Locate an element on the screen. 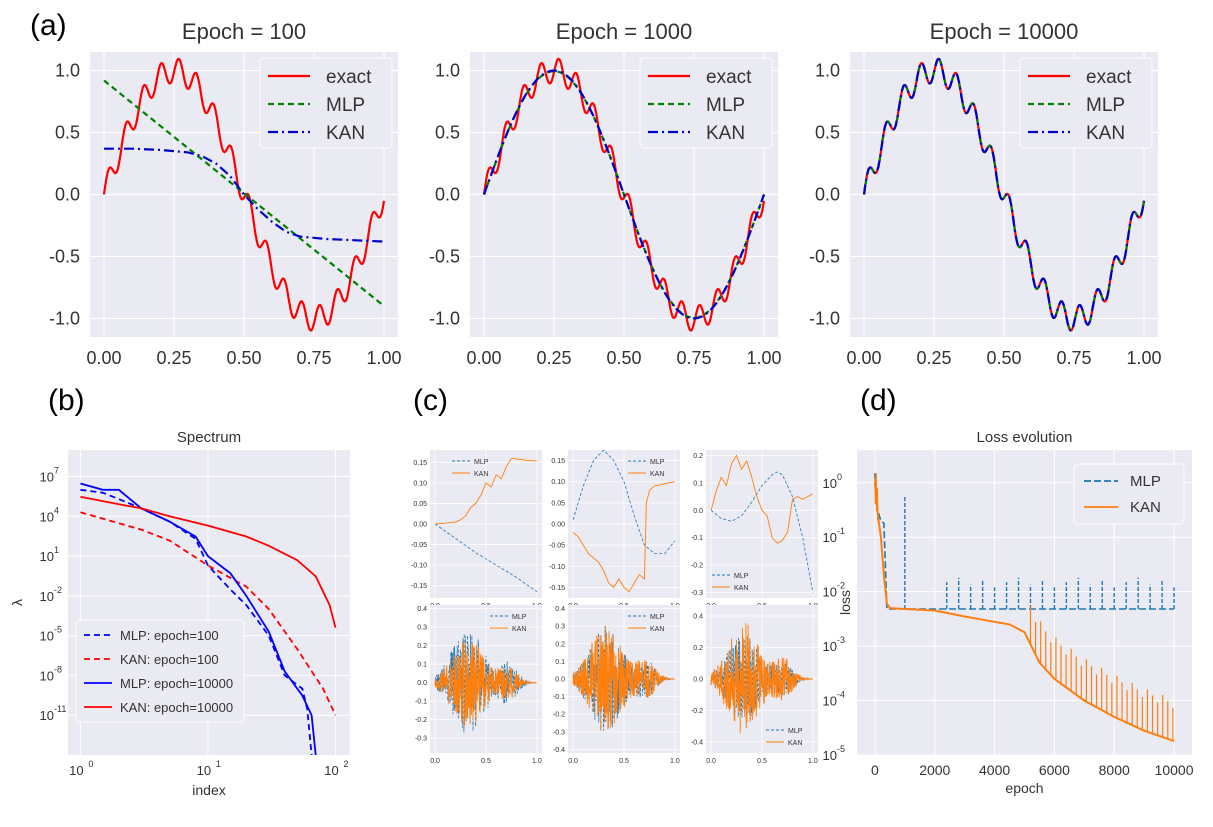 The width and height of the screenshot is (1213, 827). y-tick-label: 1.0 is located at coordinates (827, 71).